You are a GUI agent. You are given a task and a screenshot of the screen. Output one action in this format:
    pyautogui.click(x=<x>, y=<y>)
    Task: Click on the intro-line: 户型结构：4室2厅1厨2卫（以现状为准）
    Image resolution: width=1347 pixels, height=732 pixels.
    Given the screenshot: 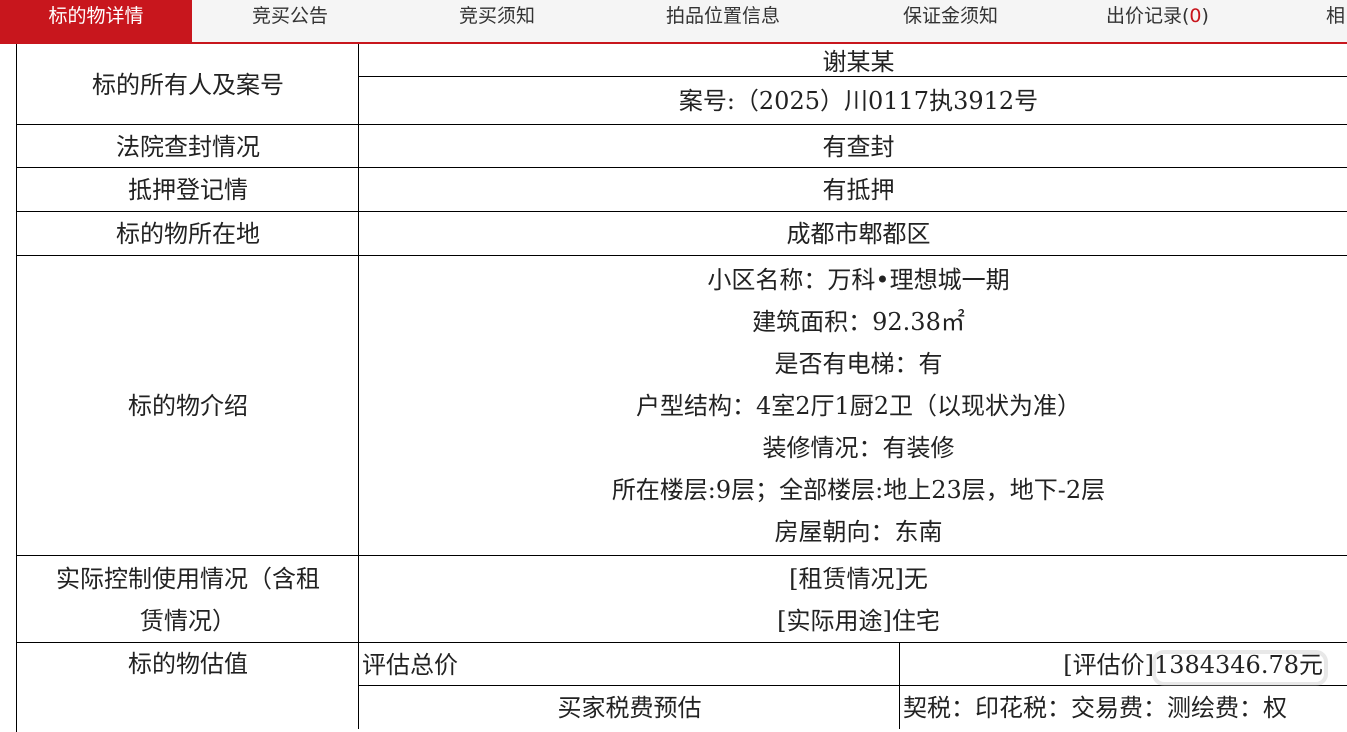 What is the action you would take?
    pyautogui.click(x=858, y=406)
    